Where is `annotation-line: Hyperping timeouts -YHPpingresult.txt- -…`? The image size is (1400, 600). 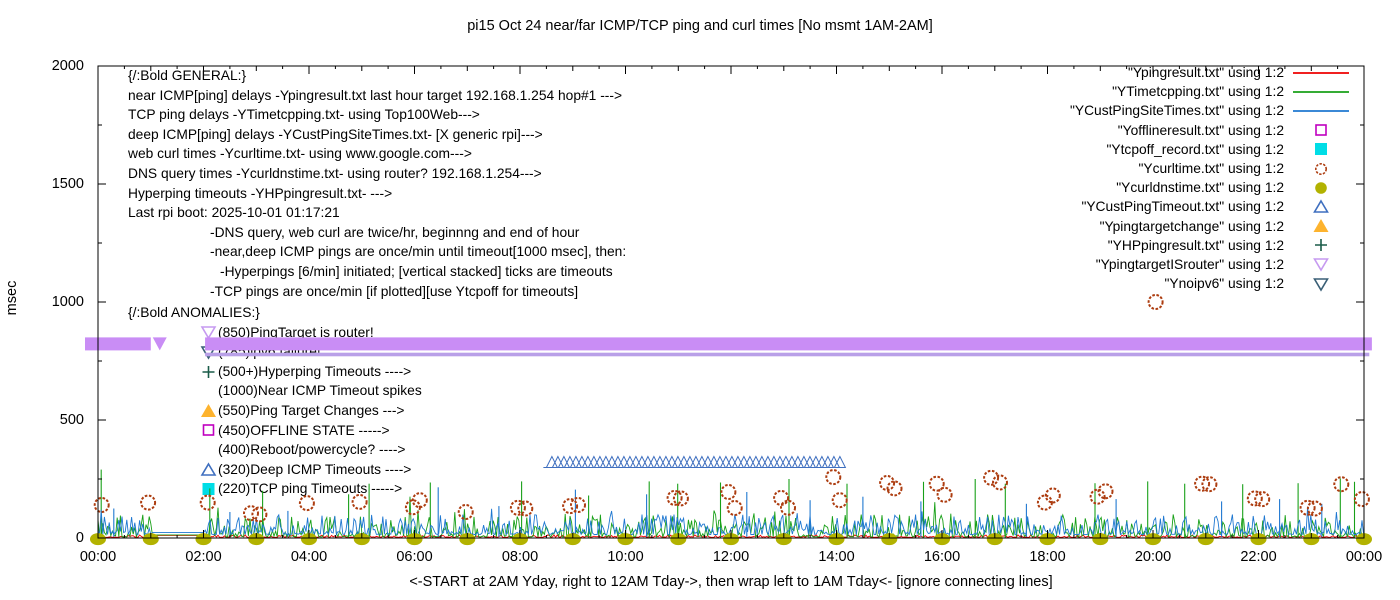
annotation-line: Hyperping timeouts -YHPpingresult.txt- -… is located at coordinates (260, 193).